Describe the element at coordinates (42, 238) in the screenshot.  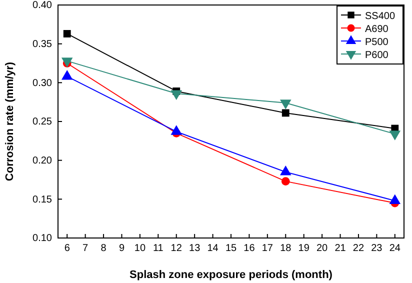
I see `y-tick-label: 0.10` at that location.